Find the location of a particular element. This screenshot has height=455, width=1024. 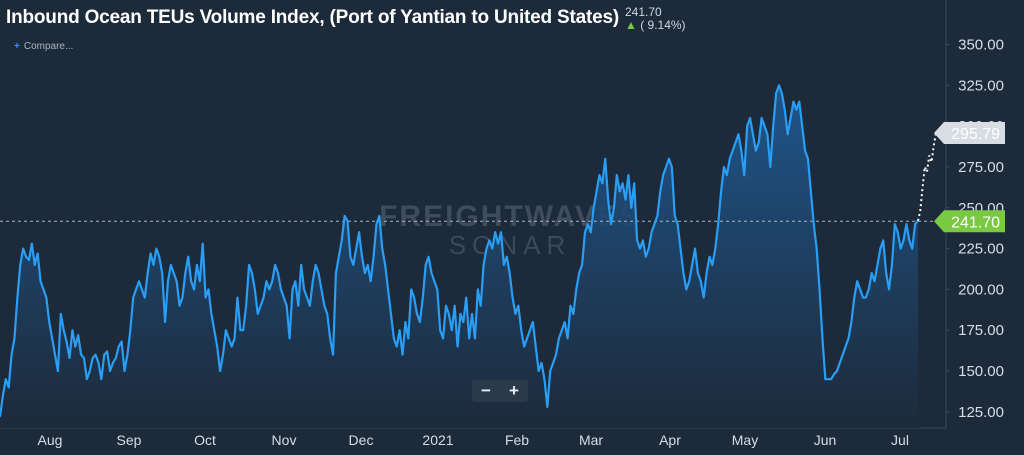

x-tick-label: Mar is located at coordinates (591, 440).